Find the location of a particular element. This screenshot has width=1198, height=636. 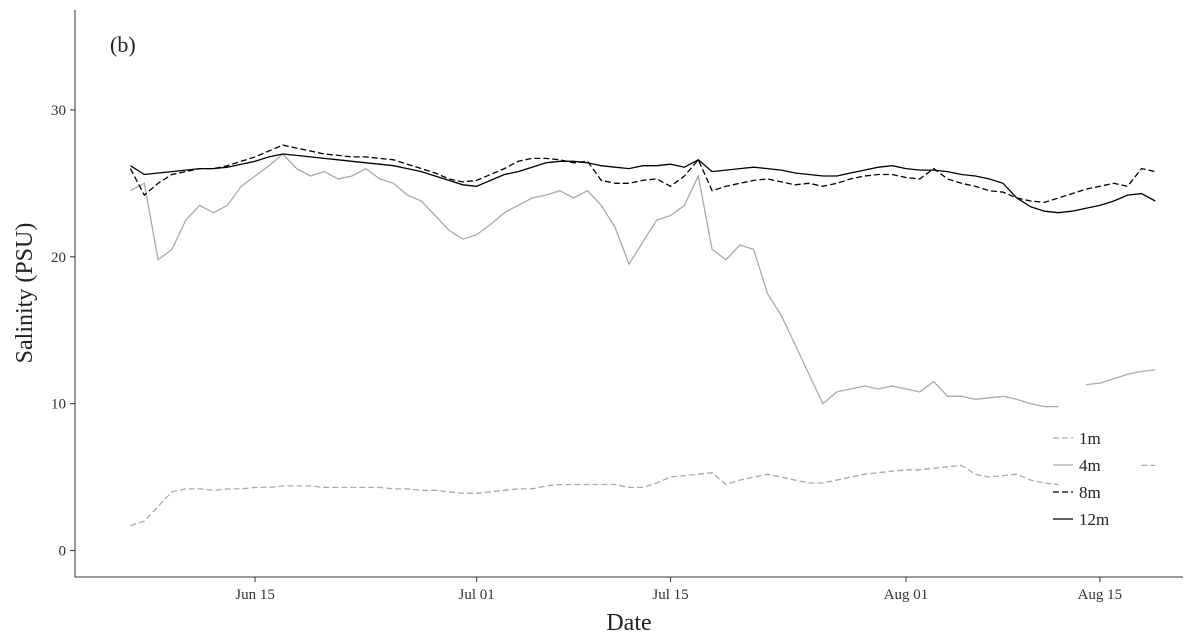

y-tick-label: 0 is located at coordinates (63, 552).